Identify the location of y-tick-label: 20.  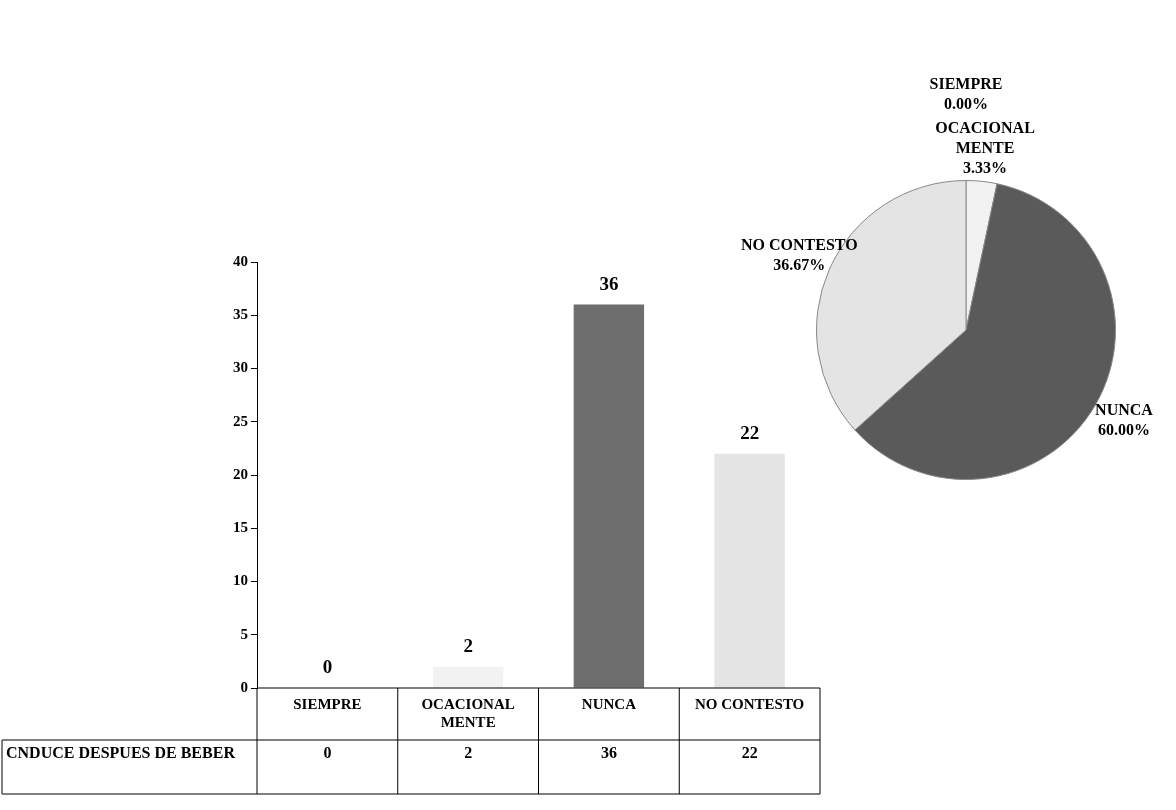
(240, 473).